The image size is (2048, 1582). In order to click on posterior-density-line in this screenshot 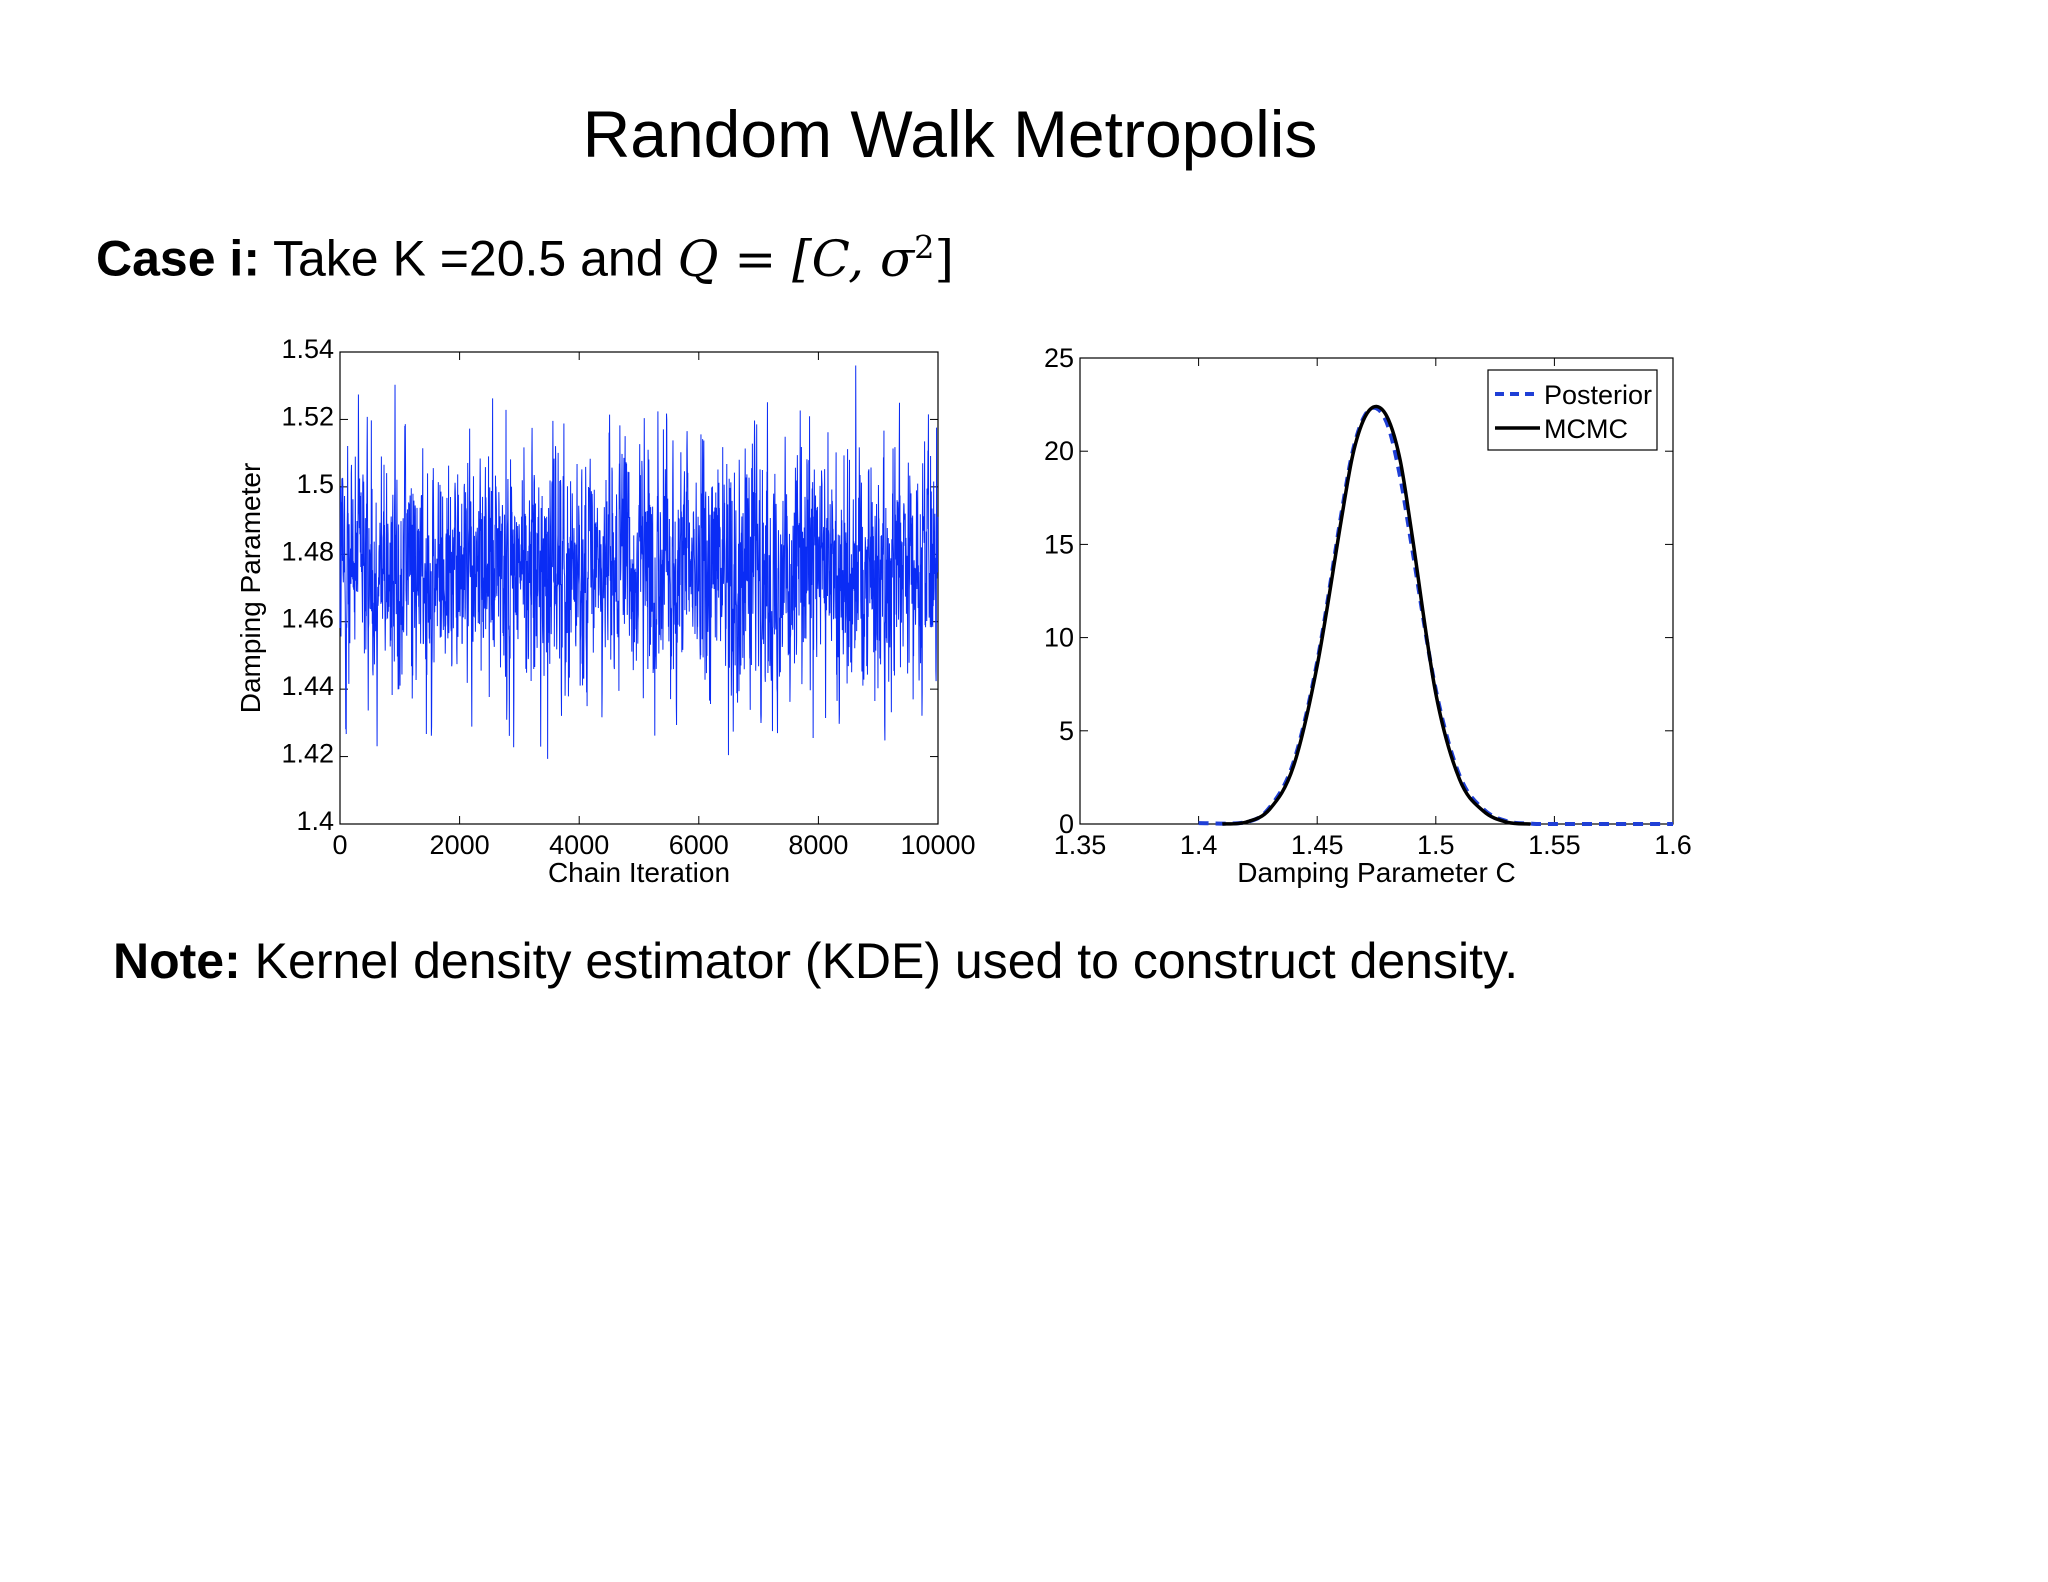, I will do `click(1436, 616)`.